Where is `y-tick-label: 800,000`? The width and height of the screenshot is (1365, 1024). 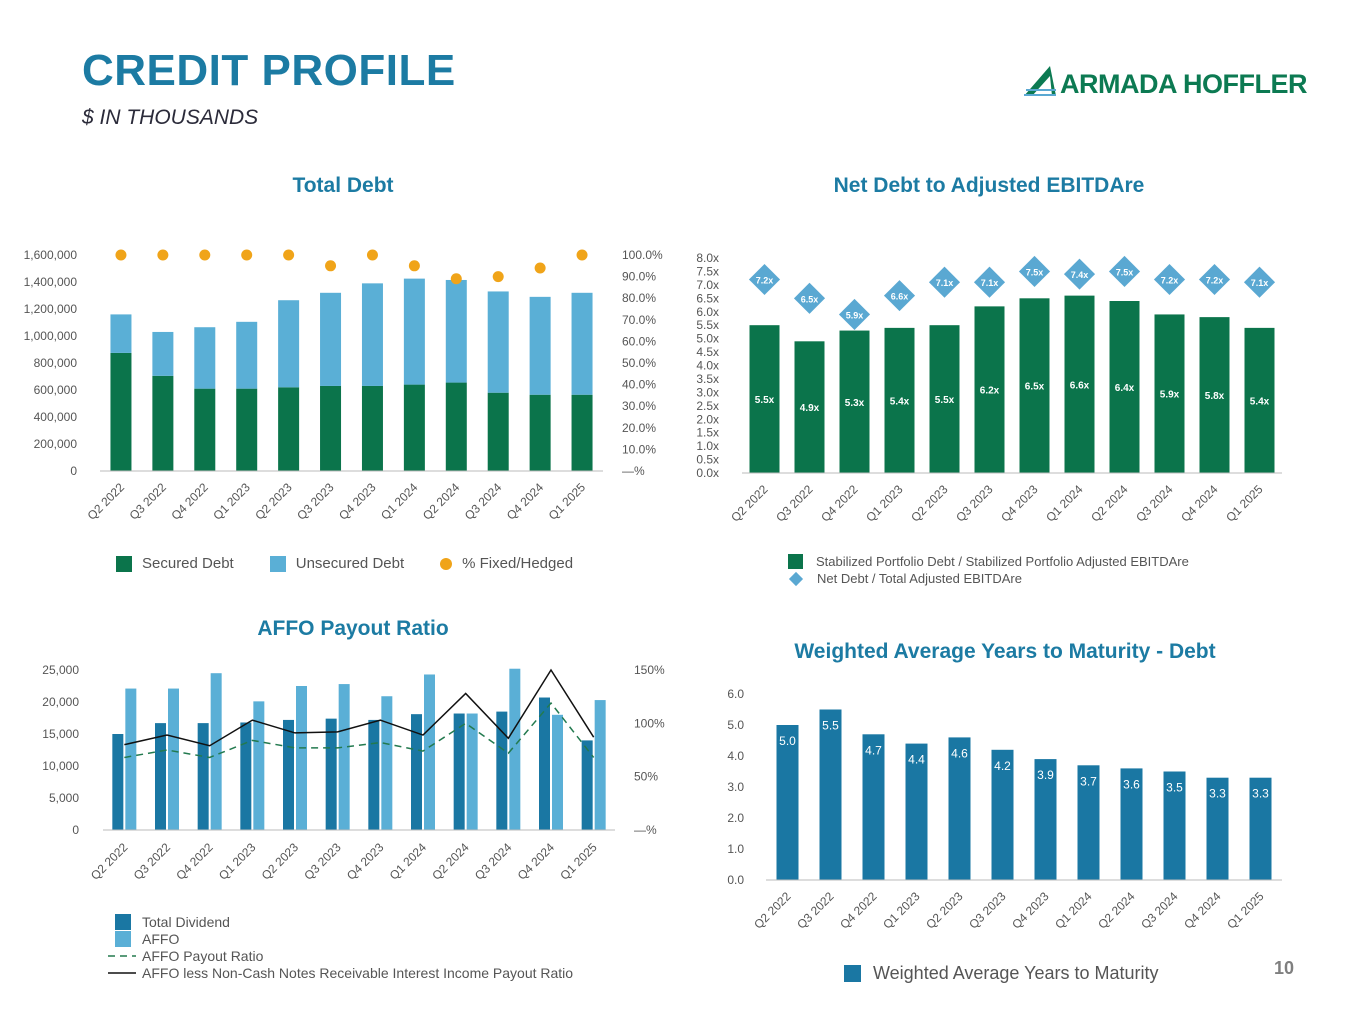
y-tick-label: 800,000 is located at coordinates (56, 363).